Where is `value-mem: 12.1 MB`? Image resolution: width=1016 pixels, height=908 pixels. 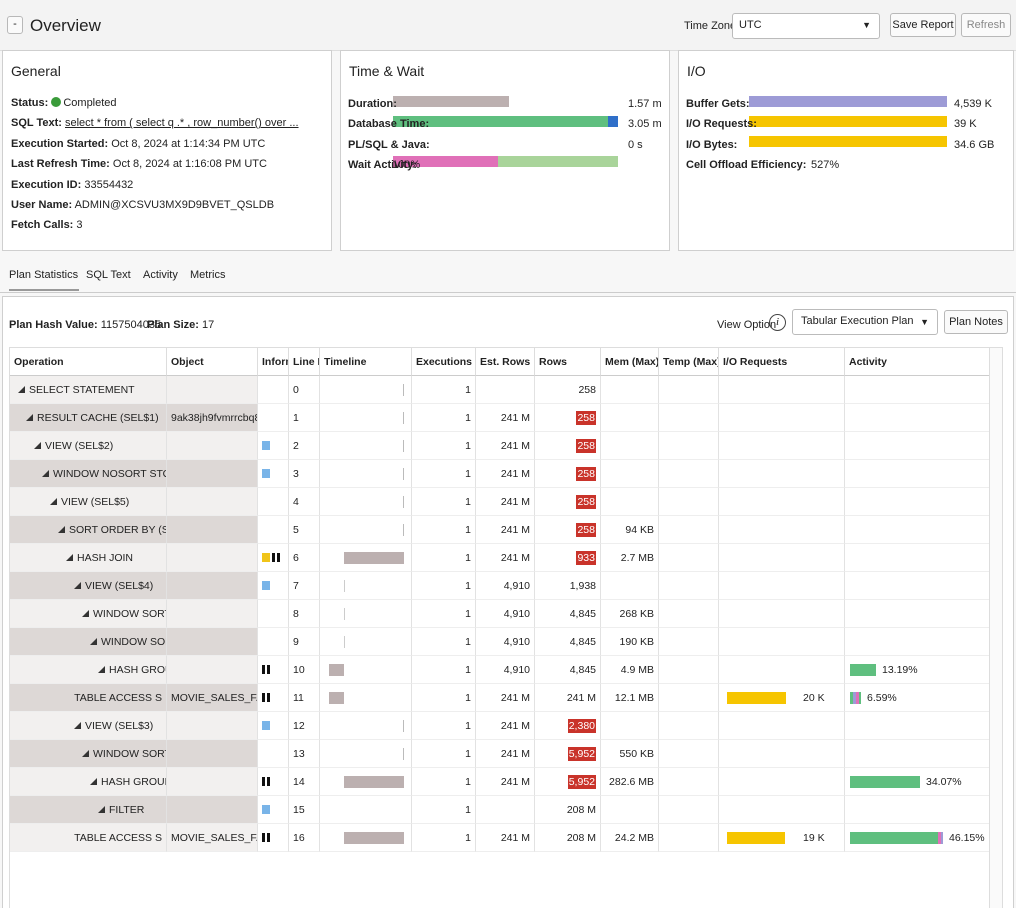 value-mem: 12.1 MB is located at coordinates (634, 698).